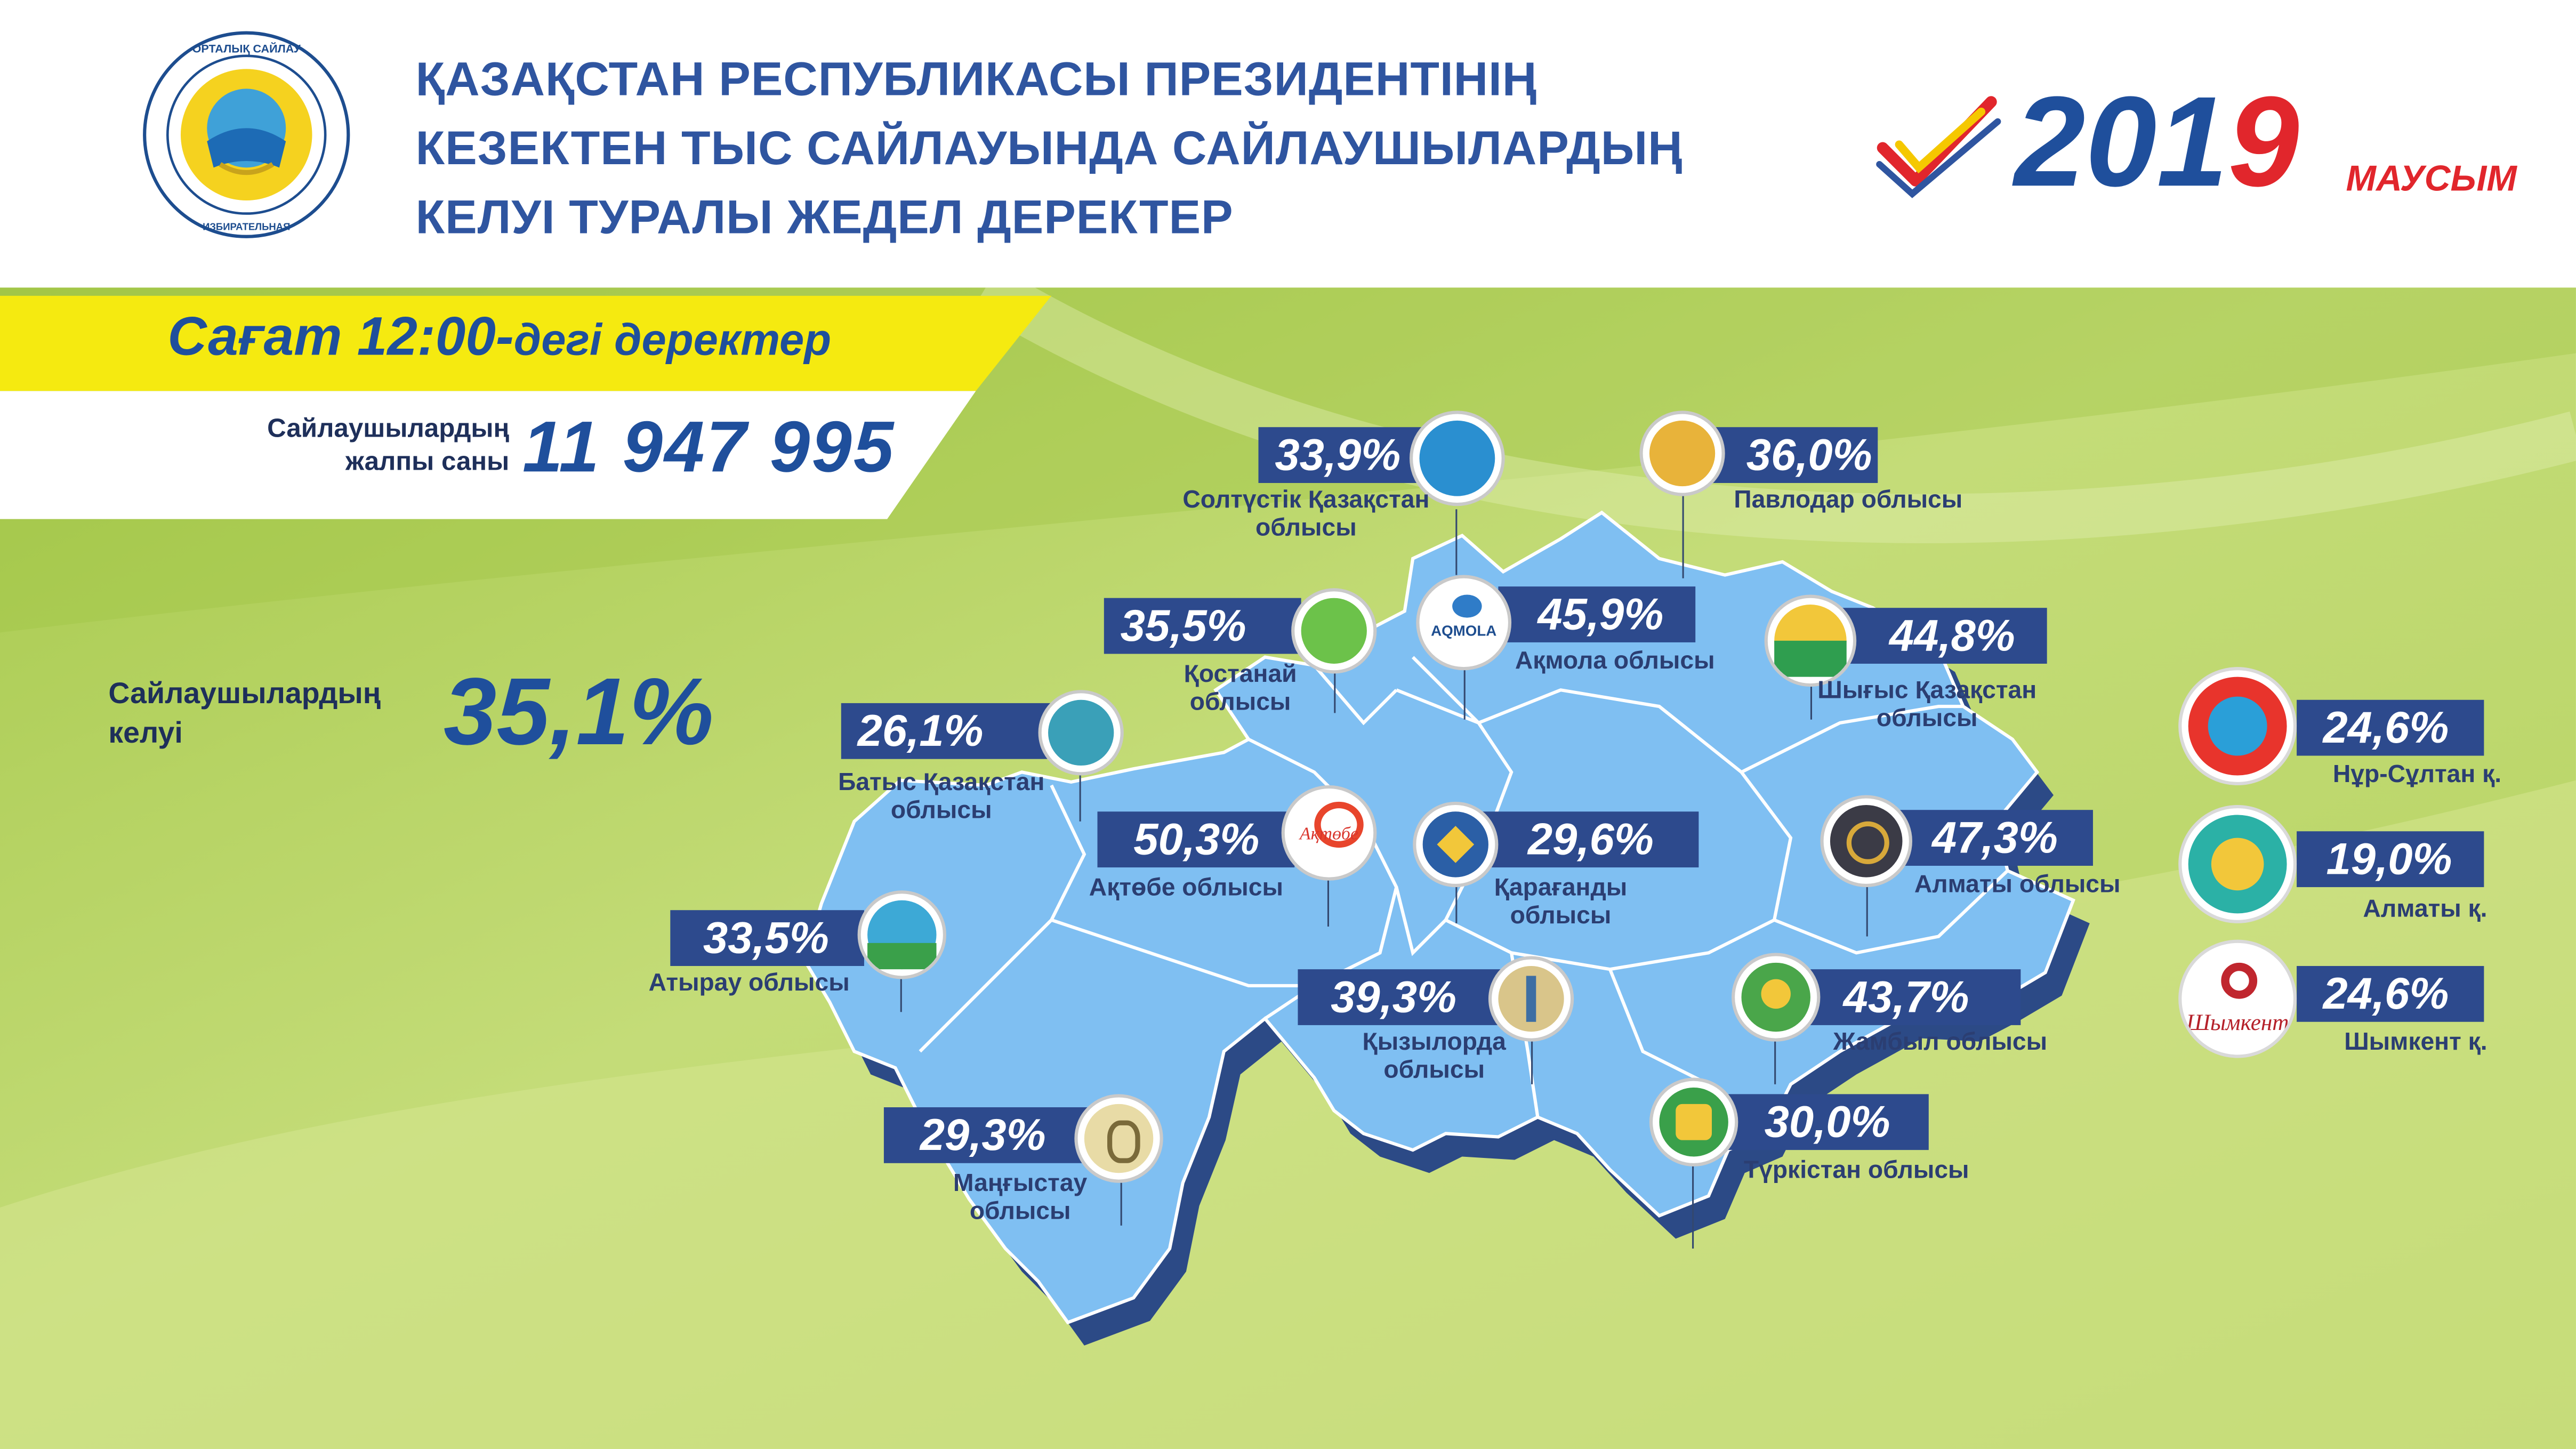 The width and height of the screenshot is (2576, 1449). Describe the element at coordinates (1940, 1042) in the screenshot. I see `region-zhambyl-label: Жамбыл облысы` at that location.